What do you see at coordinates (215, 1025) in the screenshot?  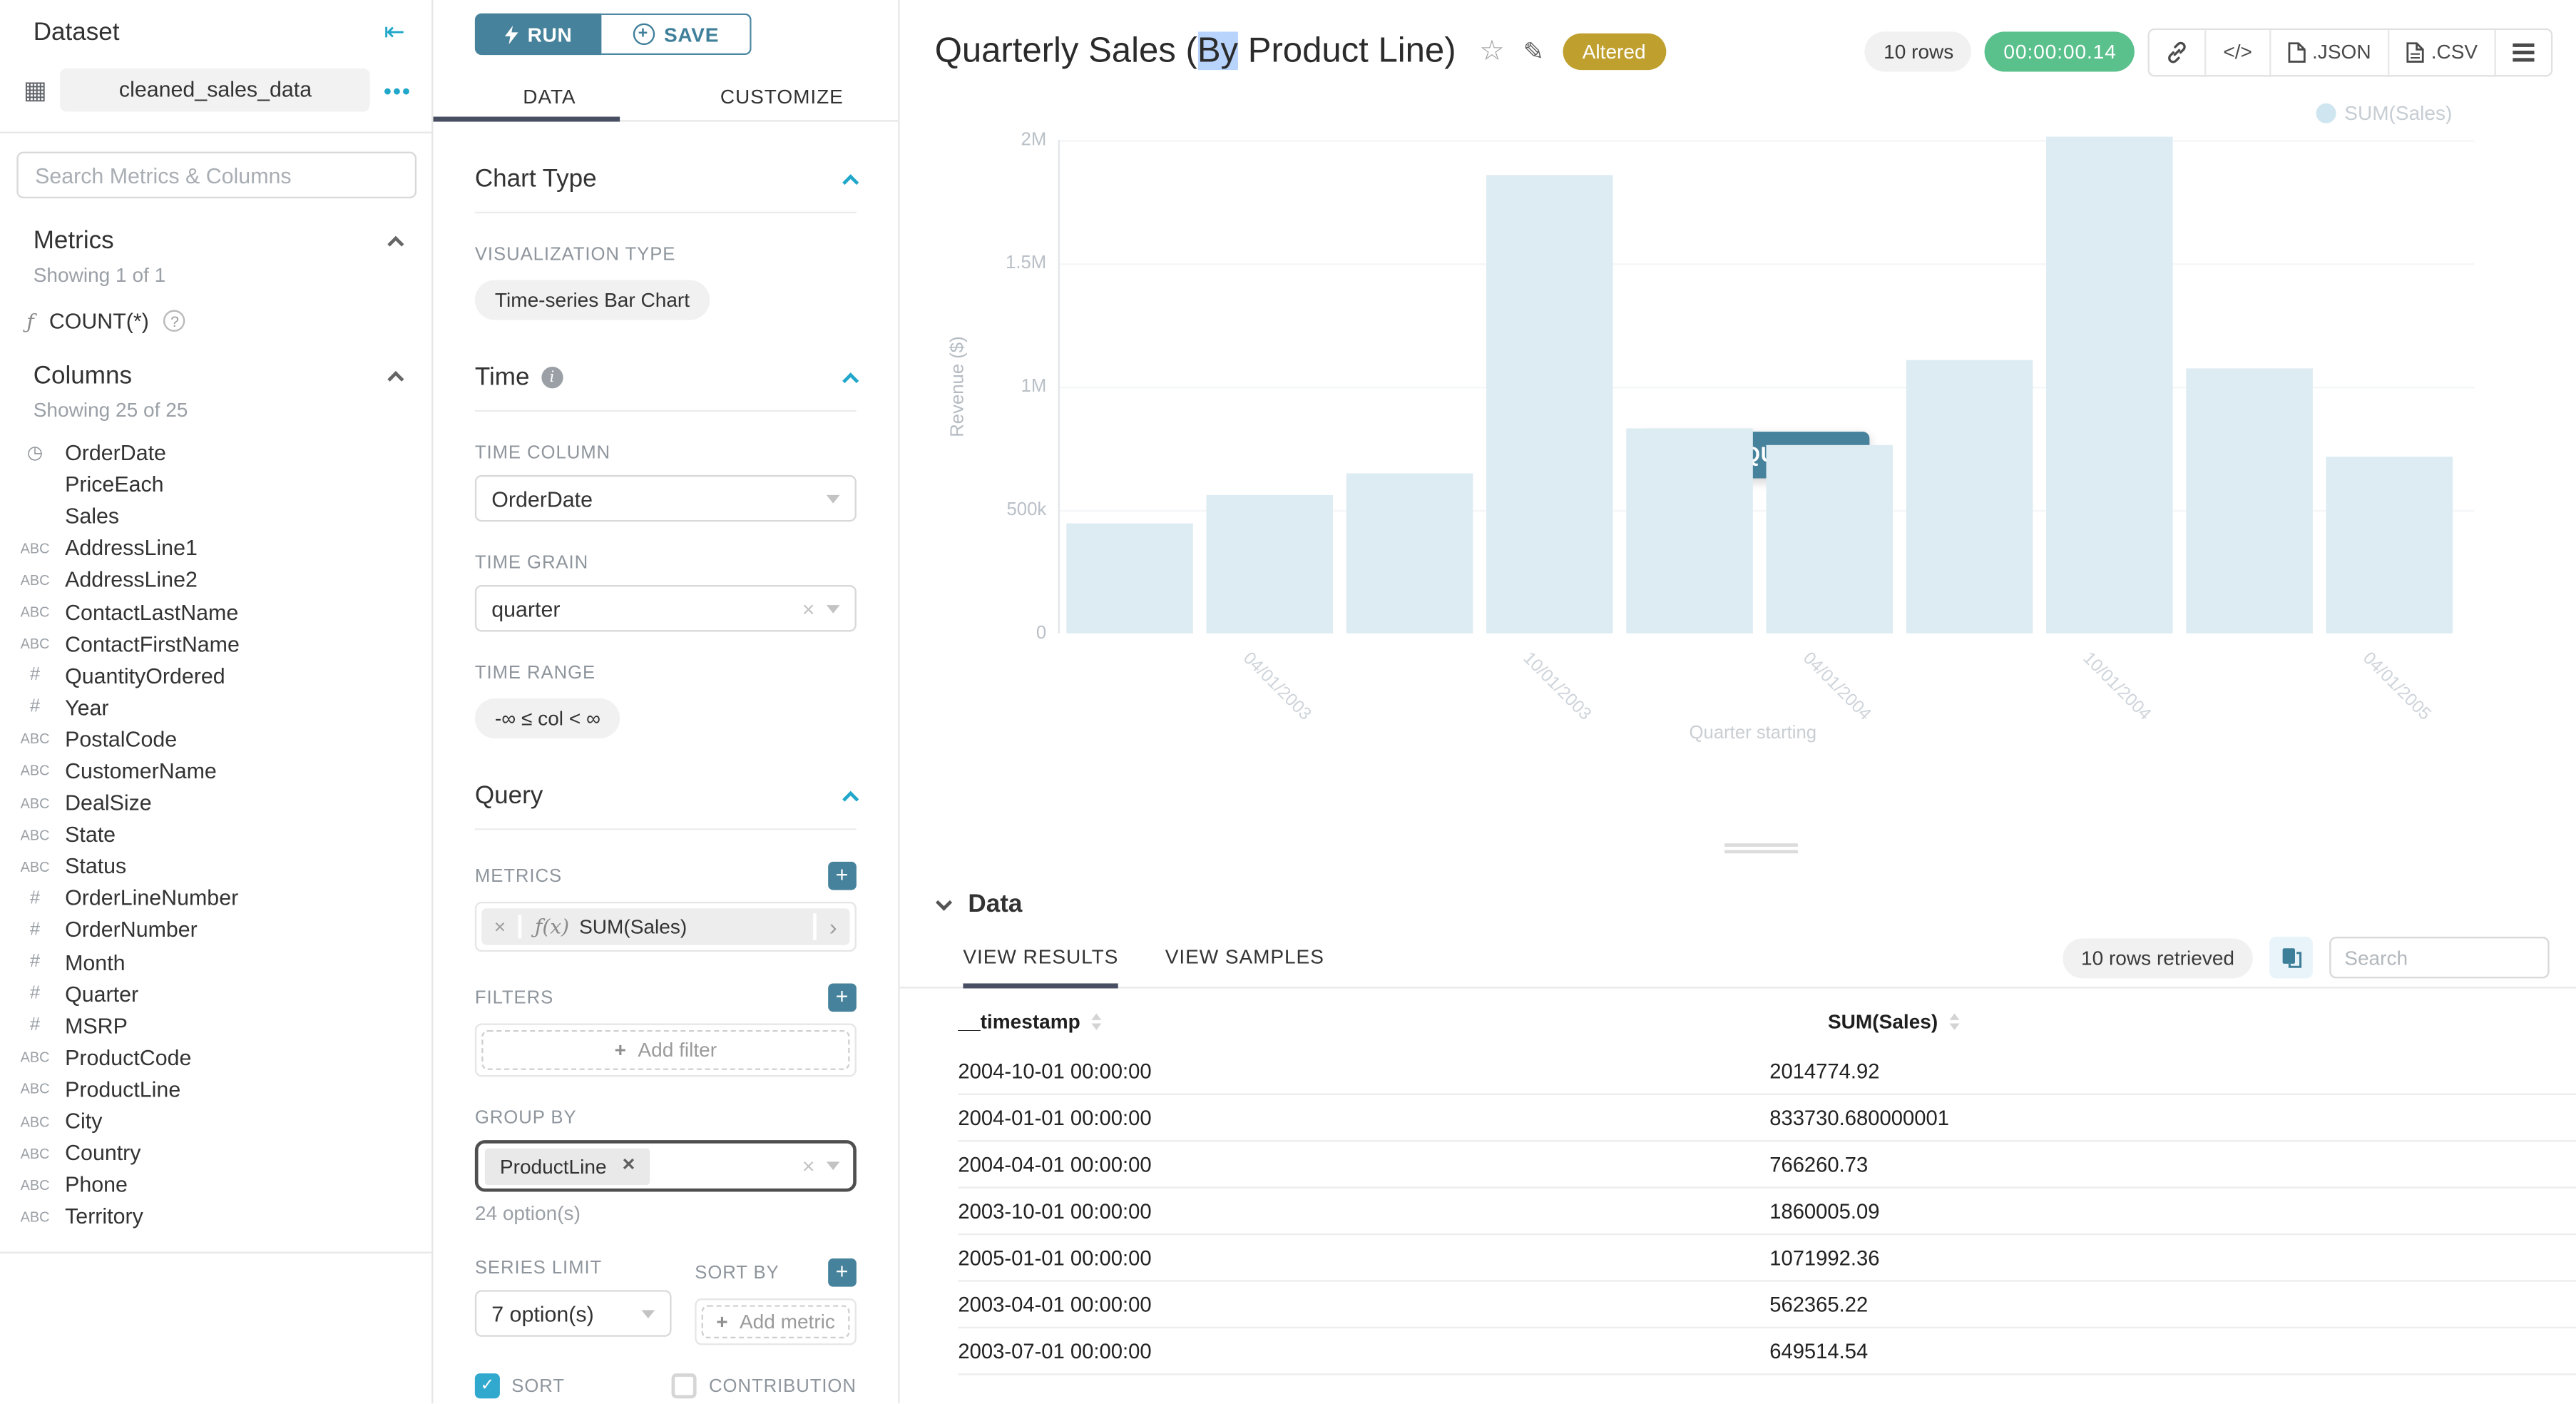 I see `column-item: # MSRP` at bounding box center [215, 1025].